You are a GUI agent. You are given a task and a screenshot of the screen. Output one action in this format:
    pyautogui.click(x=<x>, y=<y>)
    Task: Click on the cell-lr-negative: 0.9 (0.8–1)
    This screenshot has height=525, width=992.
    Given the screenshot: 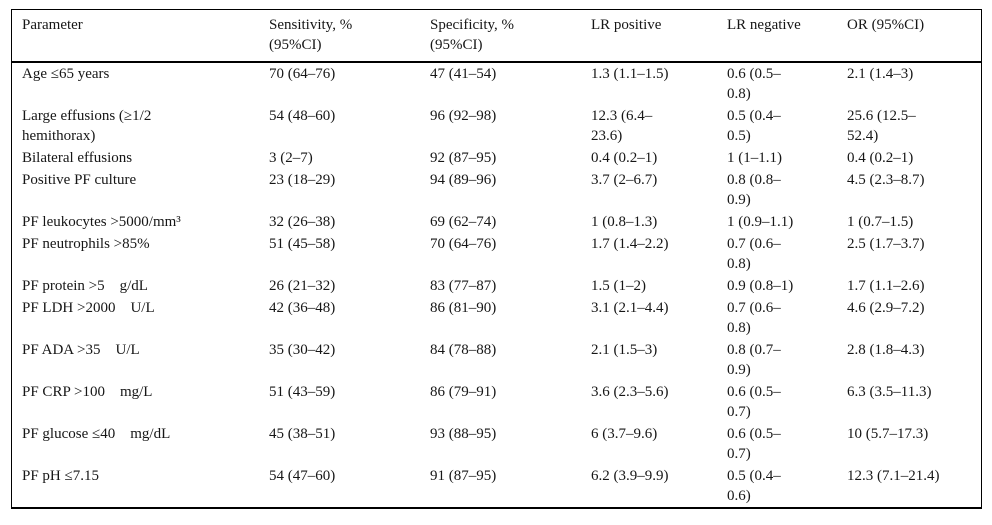 What is the action you would take?
    pyautogui.click(x=760, y=286)
    